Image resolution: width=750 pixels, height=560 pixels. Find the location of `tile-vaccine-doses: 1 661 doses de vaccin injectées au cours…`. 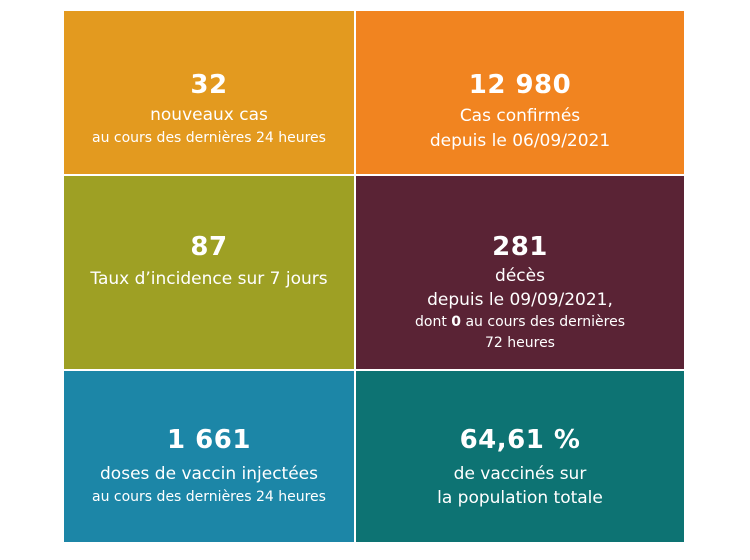

tile-vaccine-doses: 1 661 doses de vaccin injectées au cours… is located at coordinates (209, 456).